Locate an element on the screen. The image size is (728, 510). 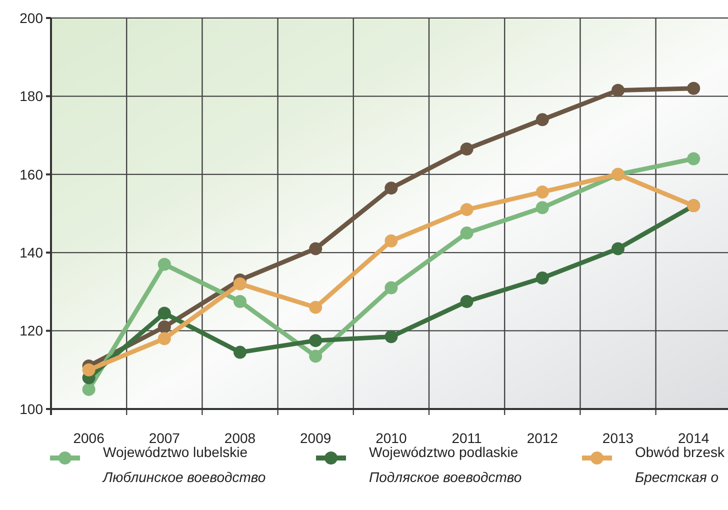
legend-label: Województwo lubelskie Люблинское воеводство is located at coordinates (184, 464).